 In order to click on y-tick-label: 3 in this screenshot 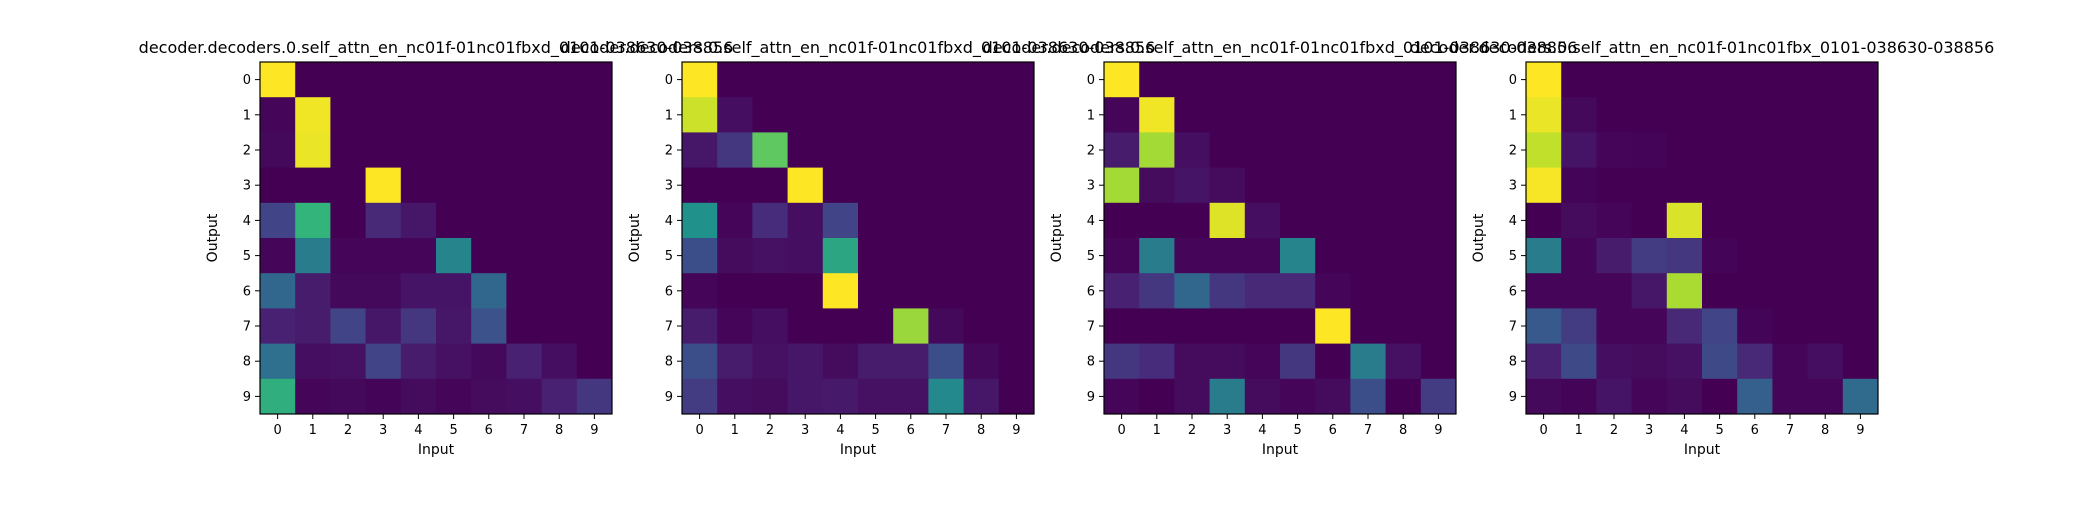, I will do `click(1091, 186)`.